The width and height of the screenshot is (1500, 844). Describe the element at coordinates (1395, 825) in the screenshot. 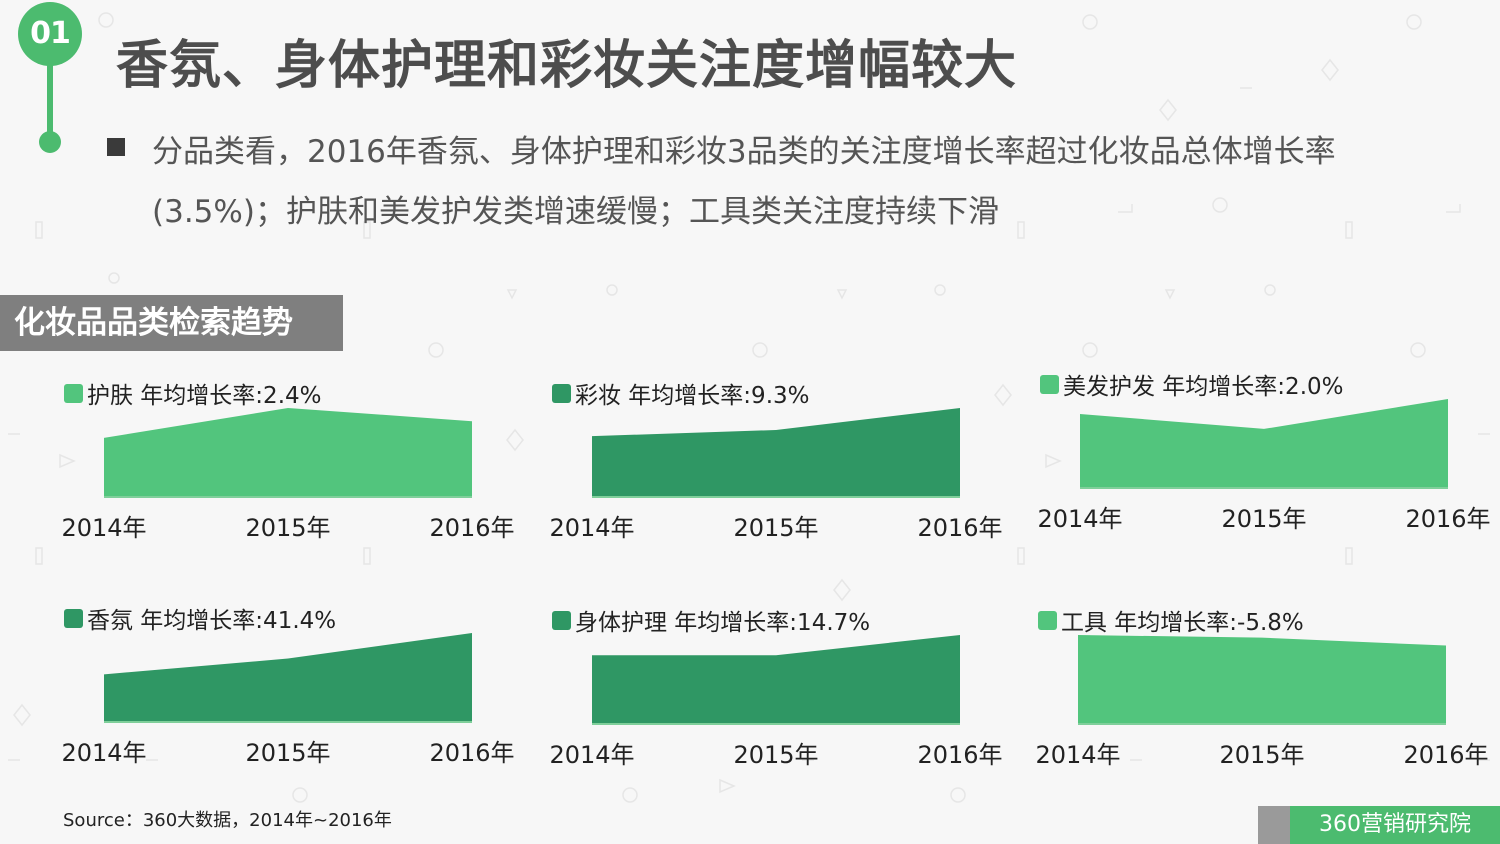

I see `brand-logo-text: 360营销研究院` at that location.